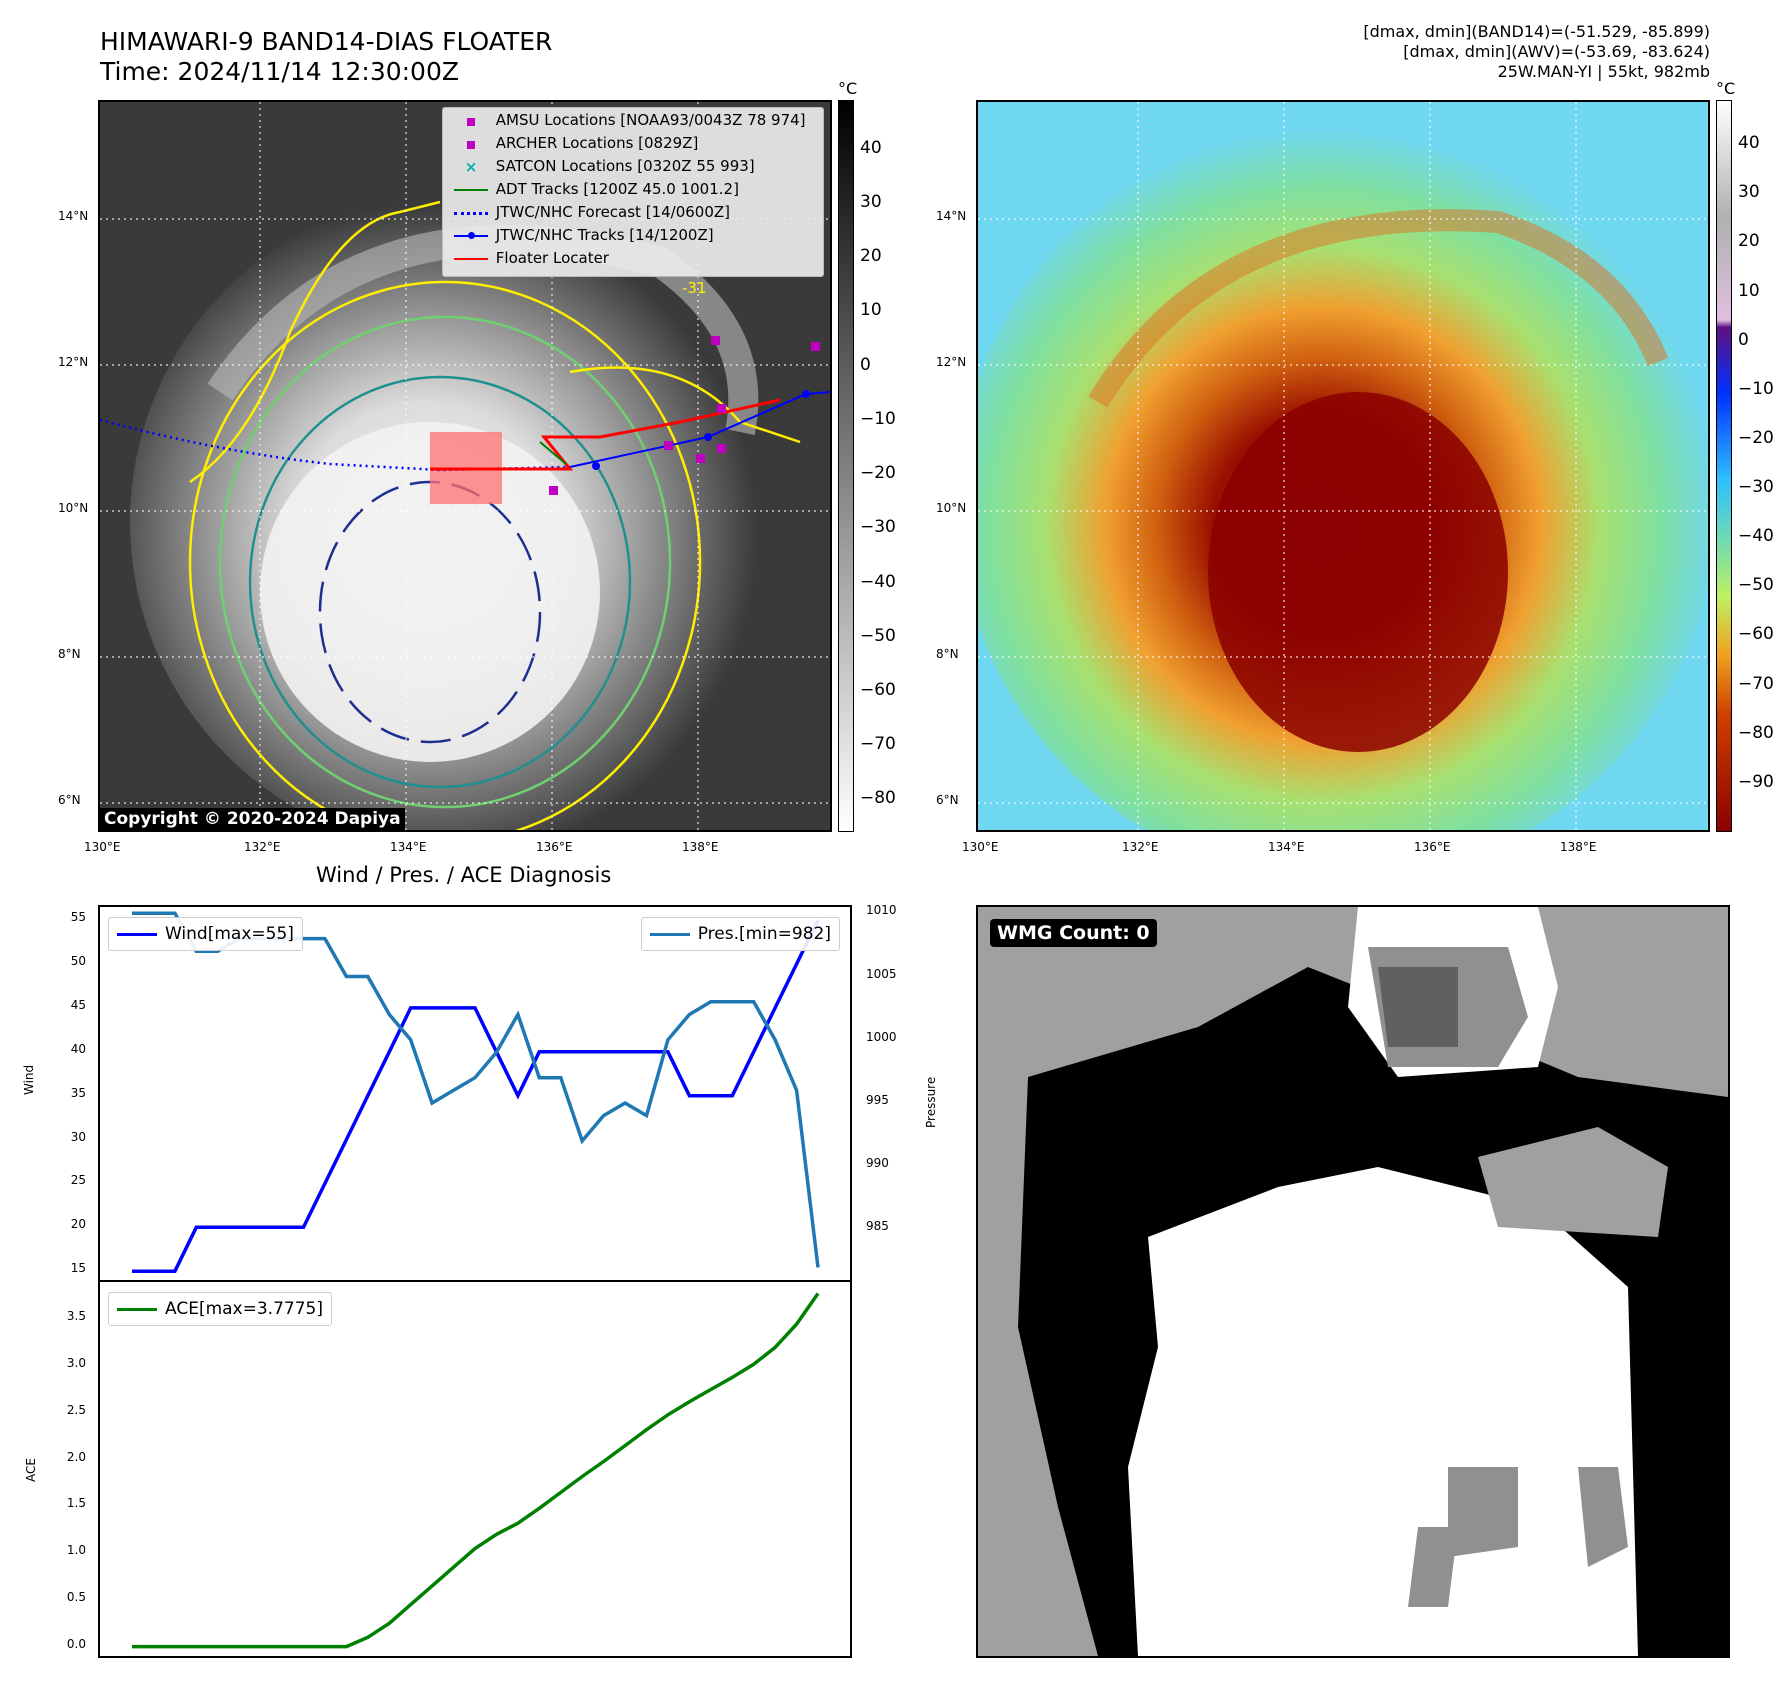 This screenshot has width=1792, height=1690. Describe the element at coordinates (471, 213) in the screenshot. I see `dotted-line-icon` at that location.